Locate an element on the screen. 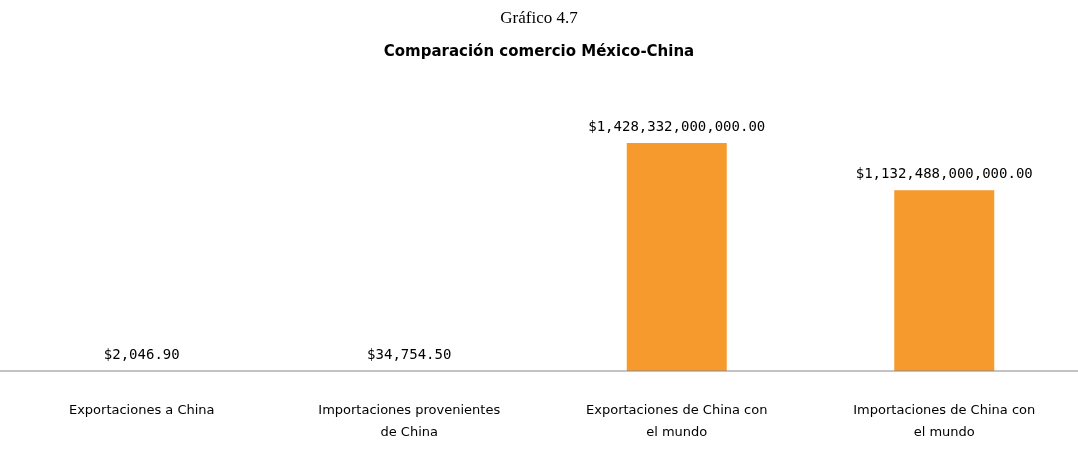 The height and width of the screenshot is (451, 1078). chart-subtitle: Comparación comercio México-China is located at coordinates (539, 51).